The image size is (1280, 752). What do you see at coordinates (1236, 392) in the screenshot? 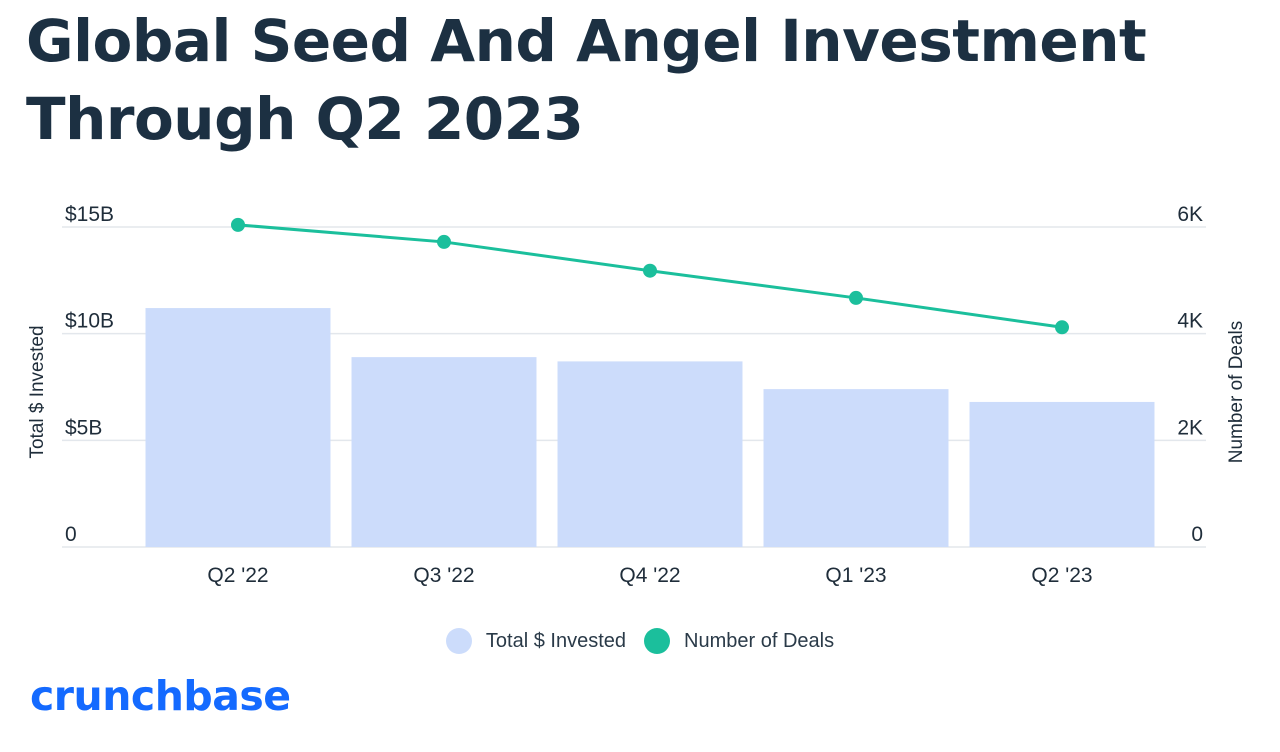
I see `y-right-axis-title: Number of Deals` at bounding box center [1236, 392].